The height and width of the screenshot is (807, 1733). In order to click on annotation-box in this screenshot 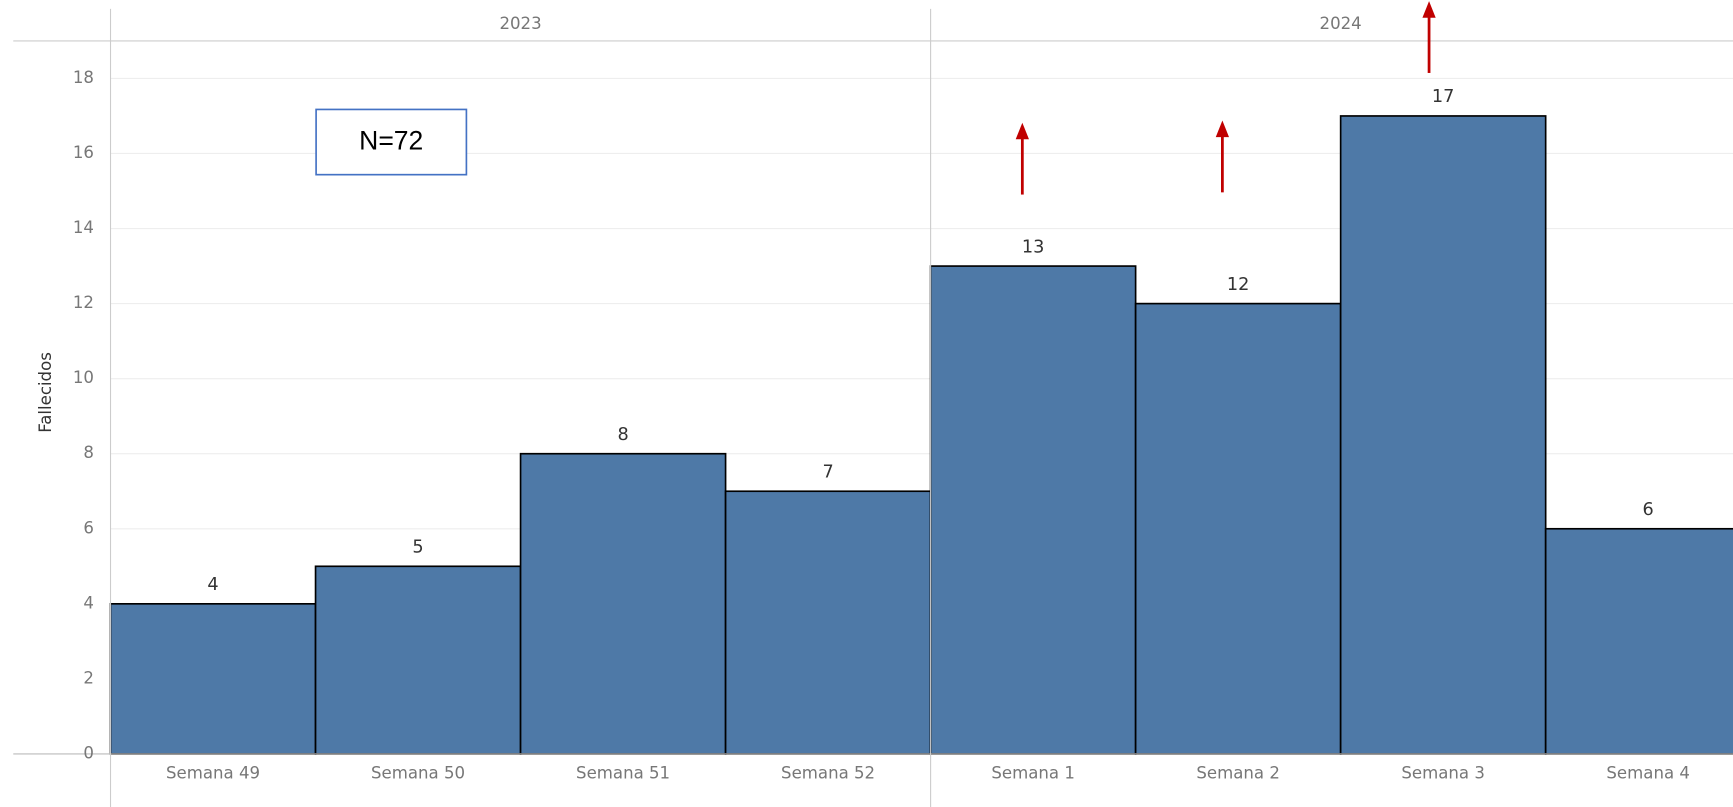, I will do `click(391, 142)`.